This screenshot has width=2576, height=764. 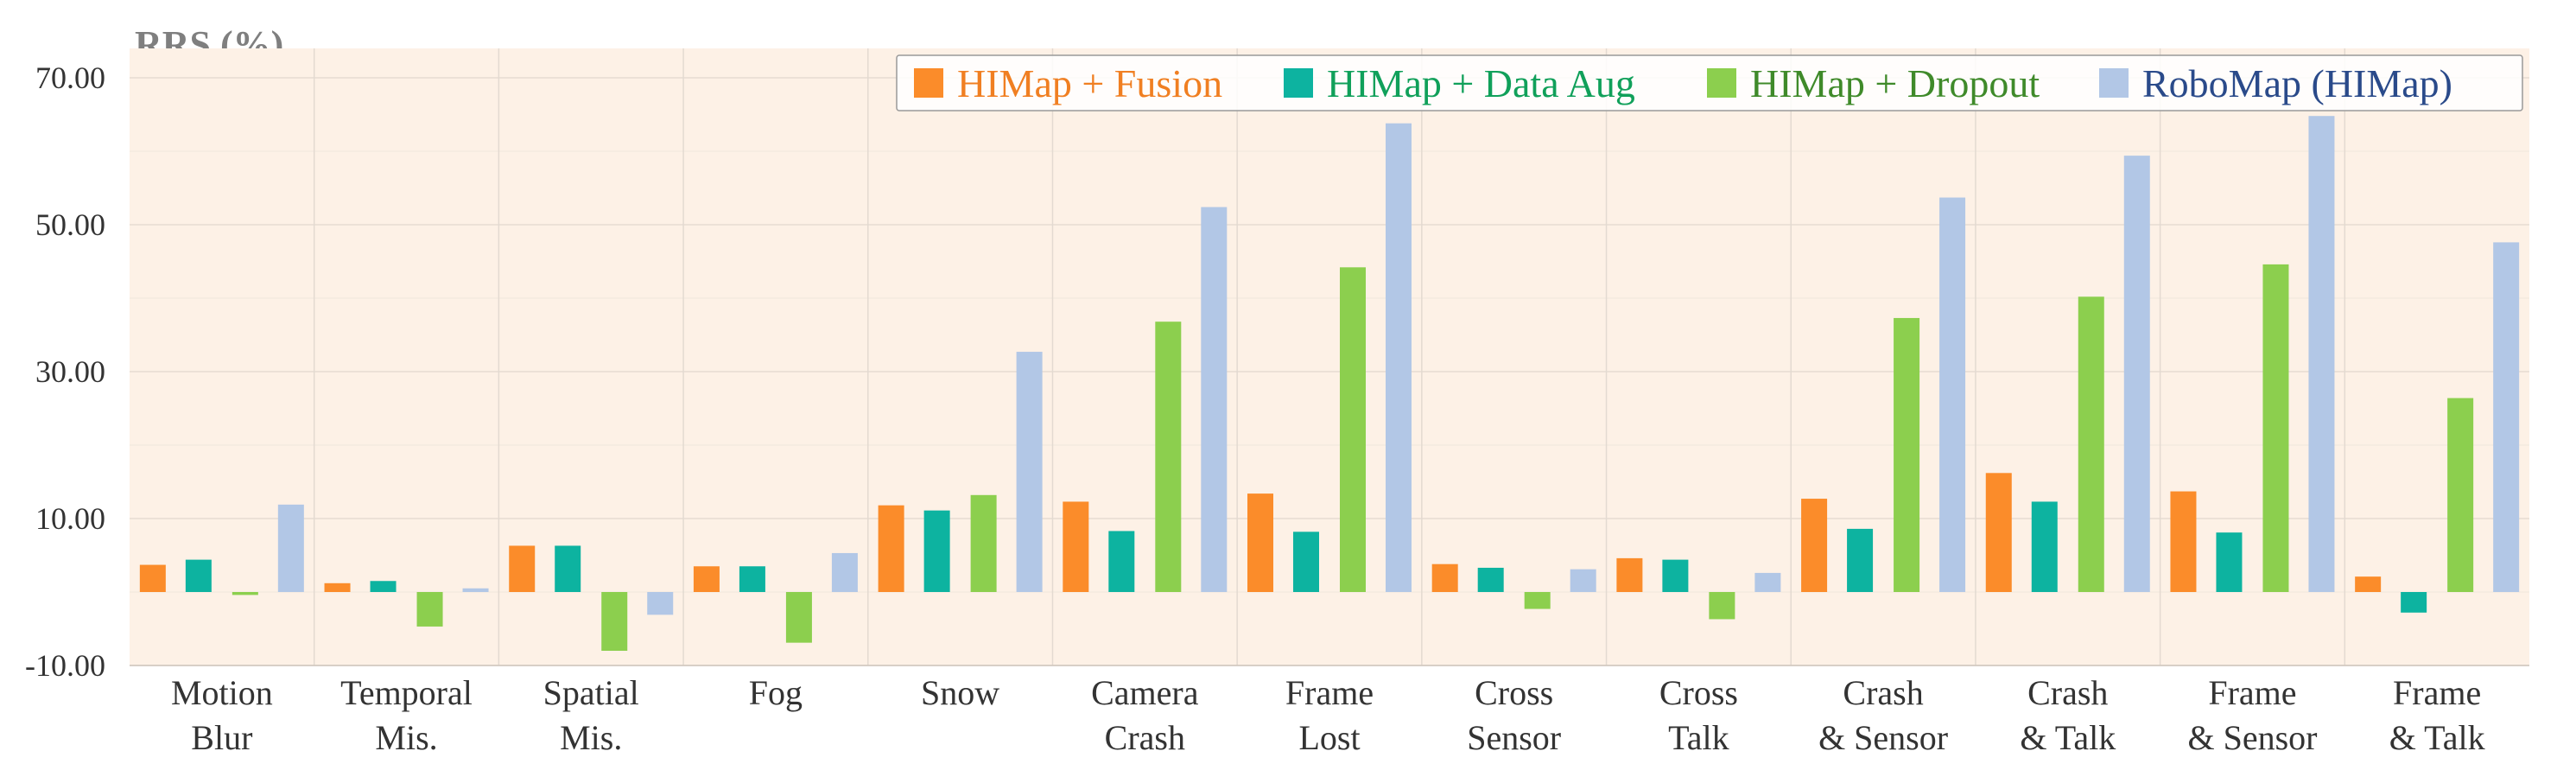 I want to click on y-tick-label: 70.00, so click(x=70, y=78).